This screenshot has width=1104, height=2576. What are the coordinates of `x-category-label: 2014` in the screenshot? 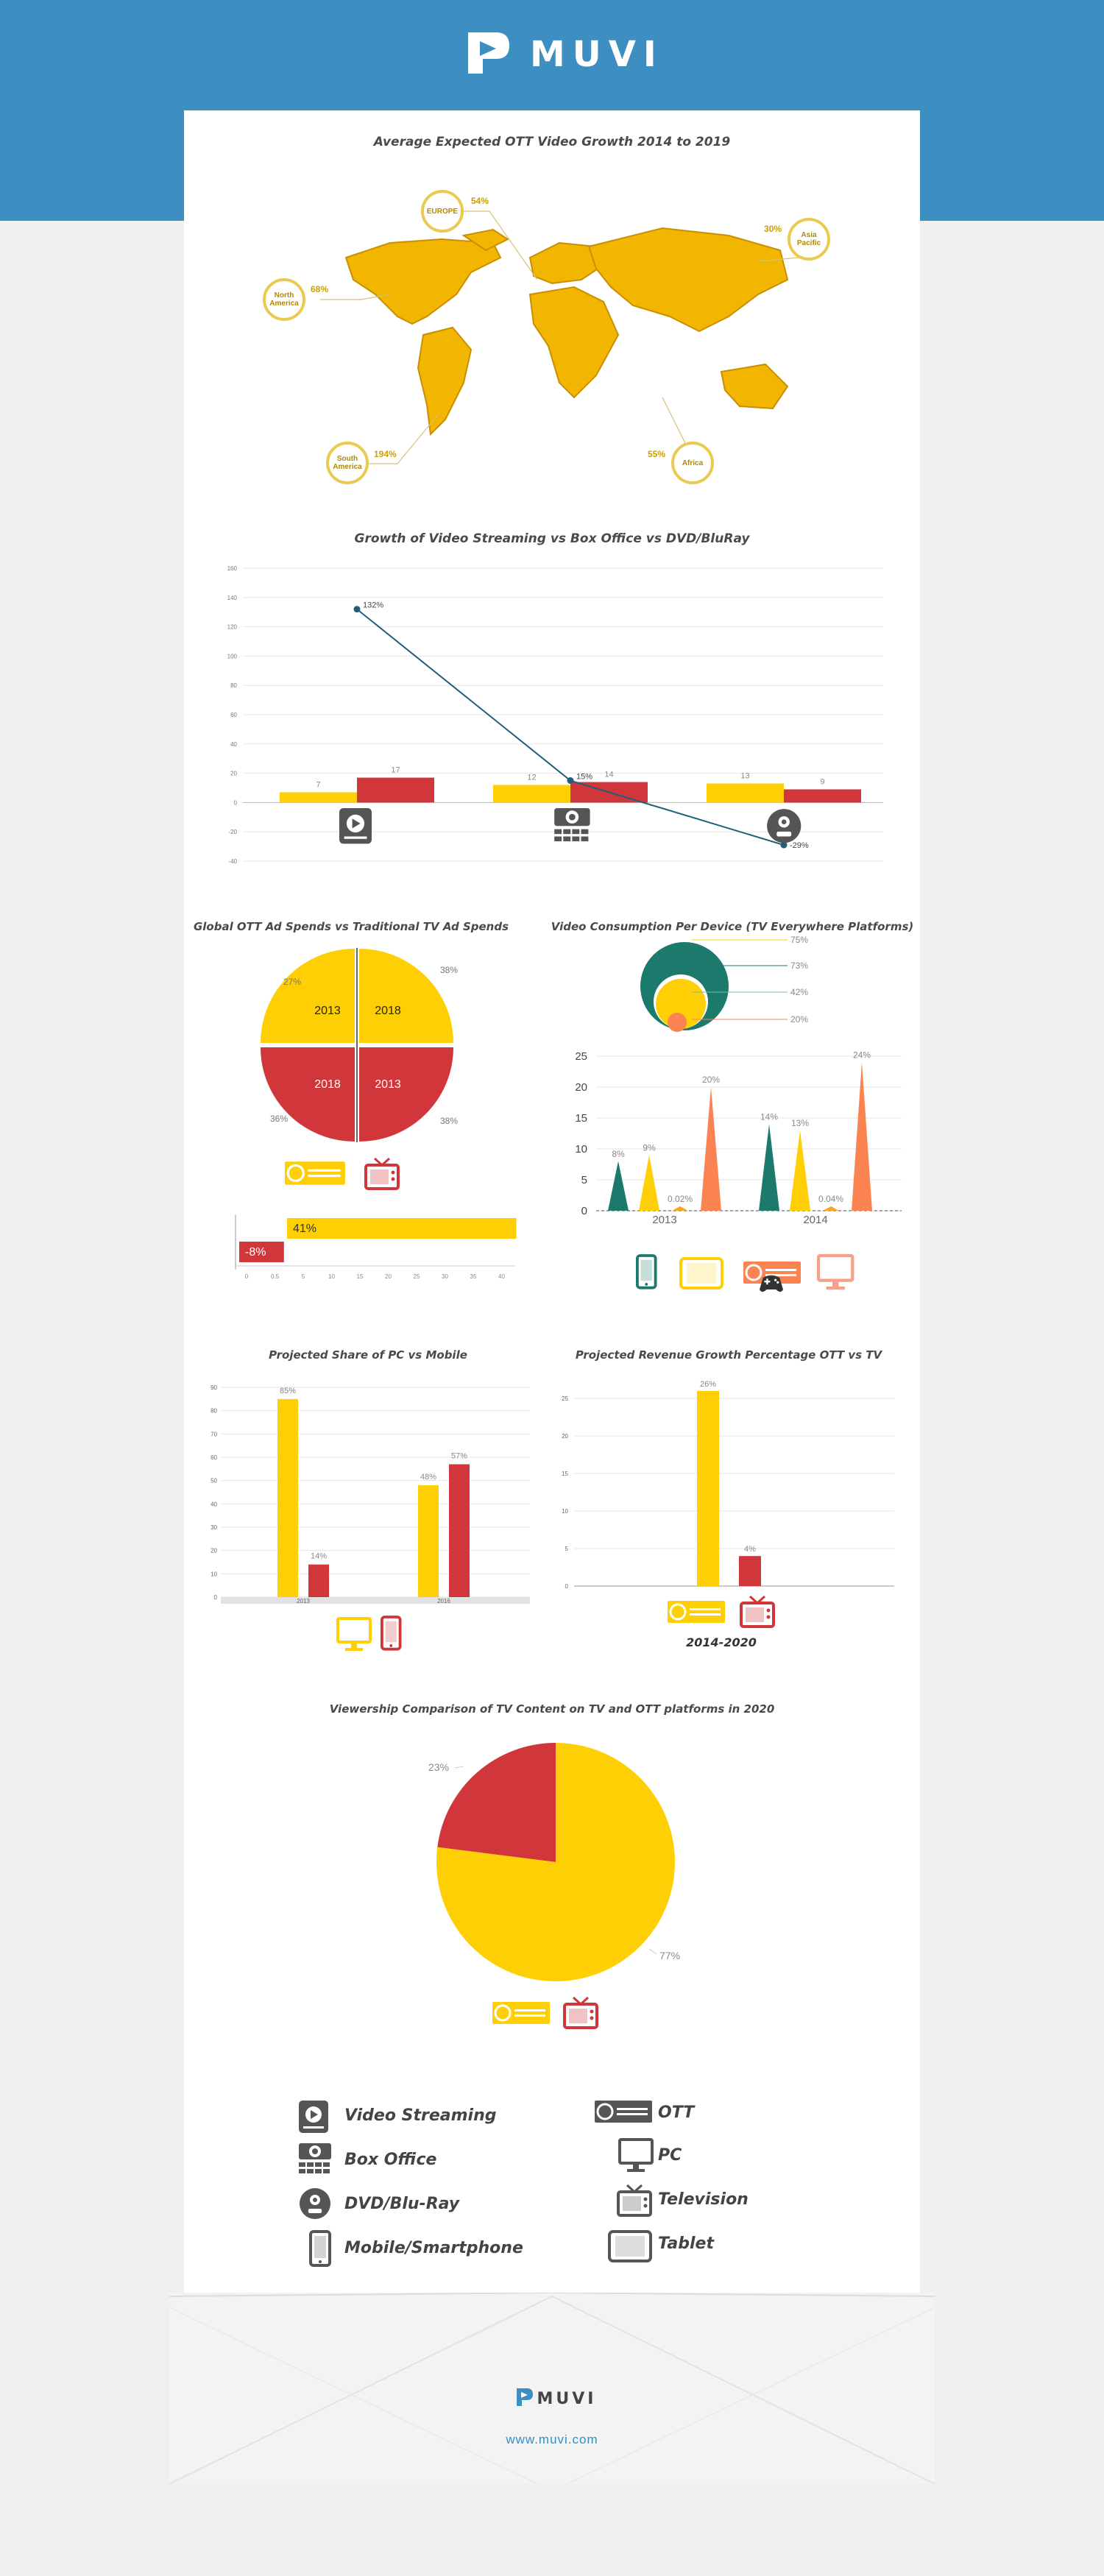 It's located at (815, 1220).